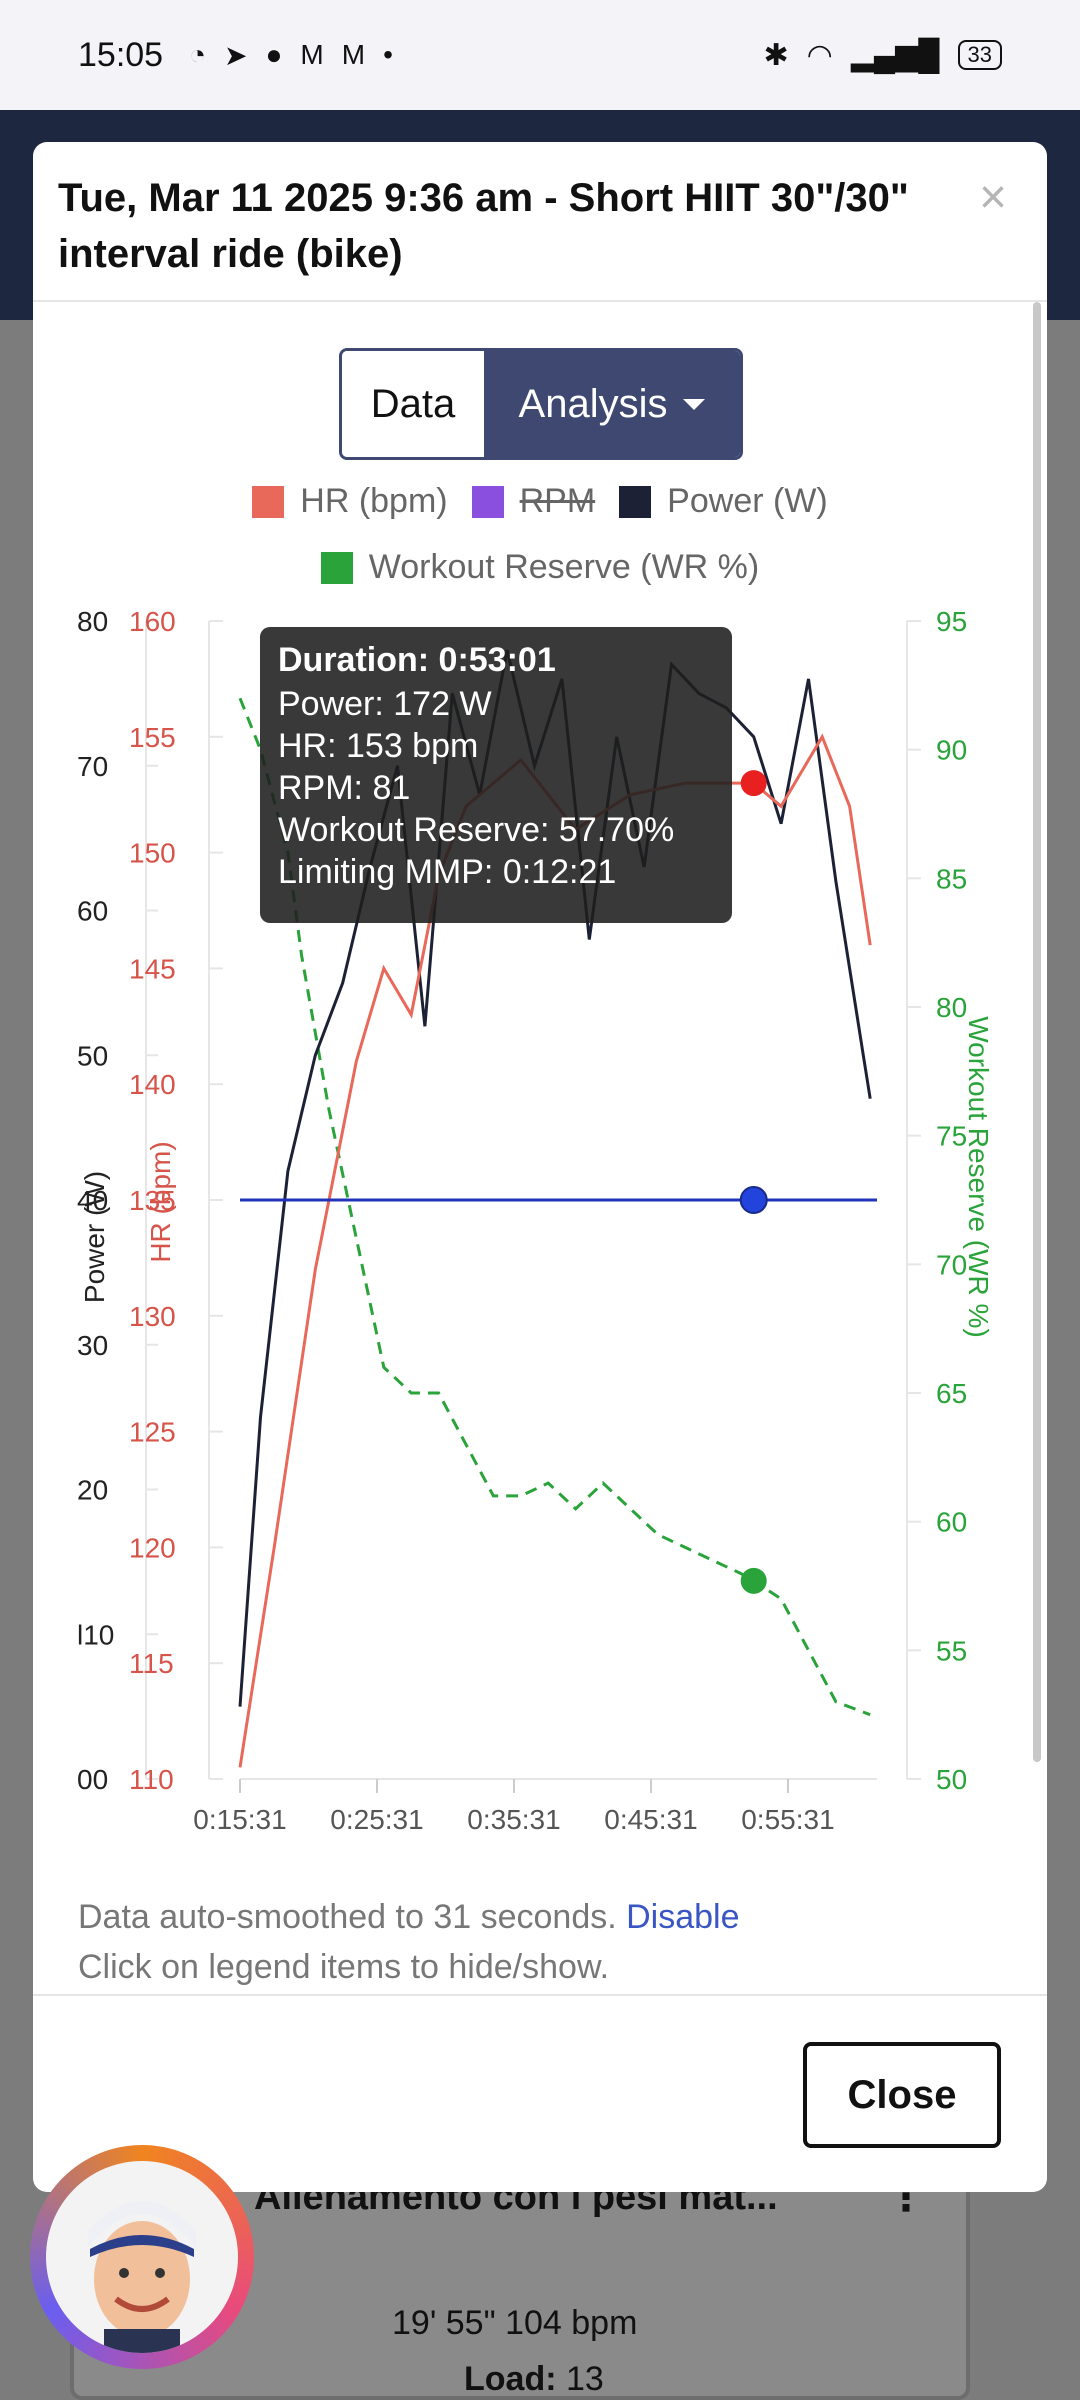 The width and height of the screenshot is (1080, 2400). What do you see at coordinates (515, 2323) in the screenshot?
I see `workout-card-stats: 19' 55" 104 bpm` at bounding box center [515, 2323].